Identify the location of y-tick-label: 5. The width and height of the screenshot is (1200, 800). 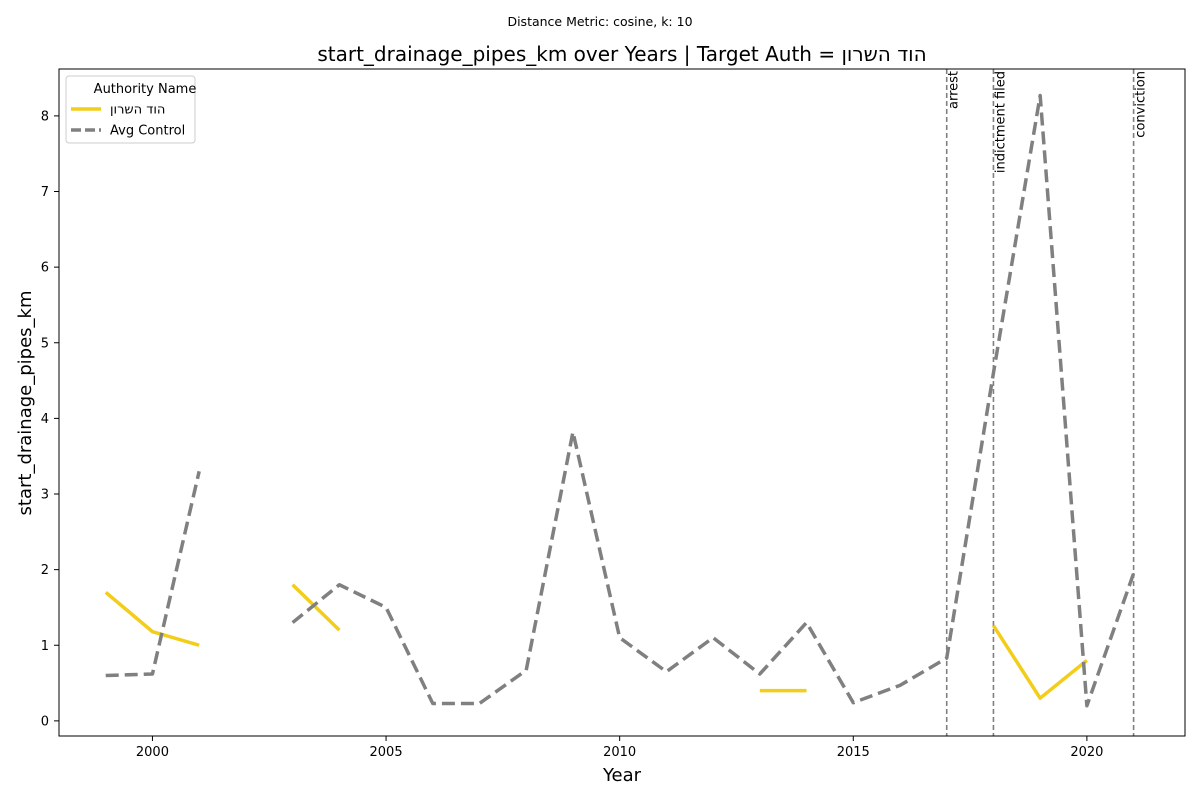
(45, 343).